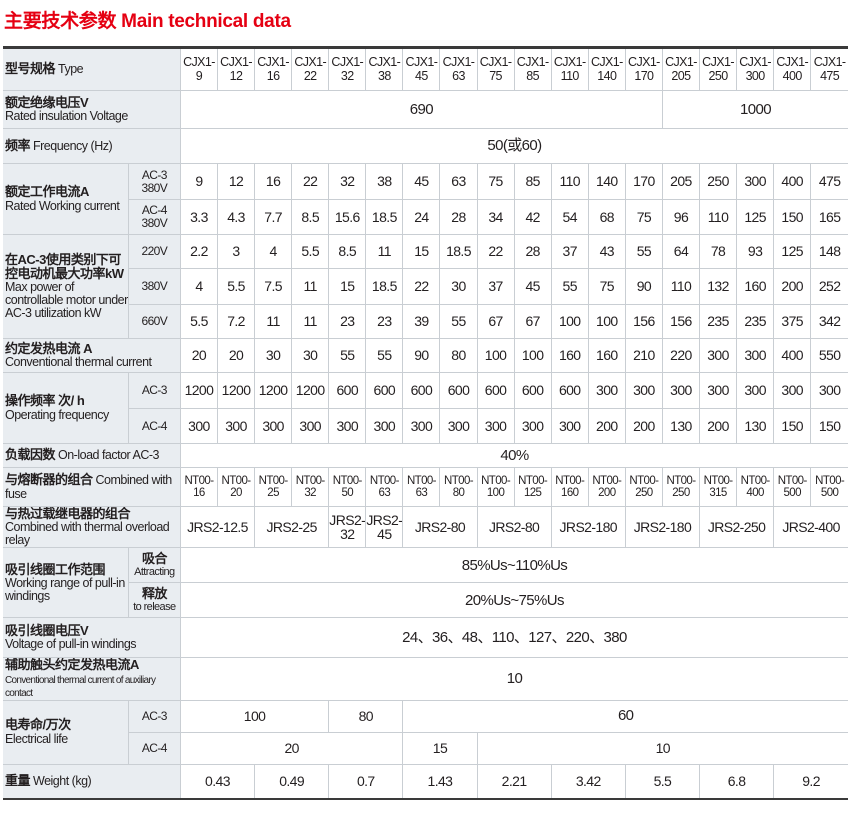 The width and height of the screenshot is (860, 817). I want to click on fuse-cell: NT00-315, so click(717, 487).